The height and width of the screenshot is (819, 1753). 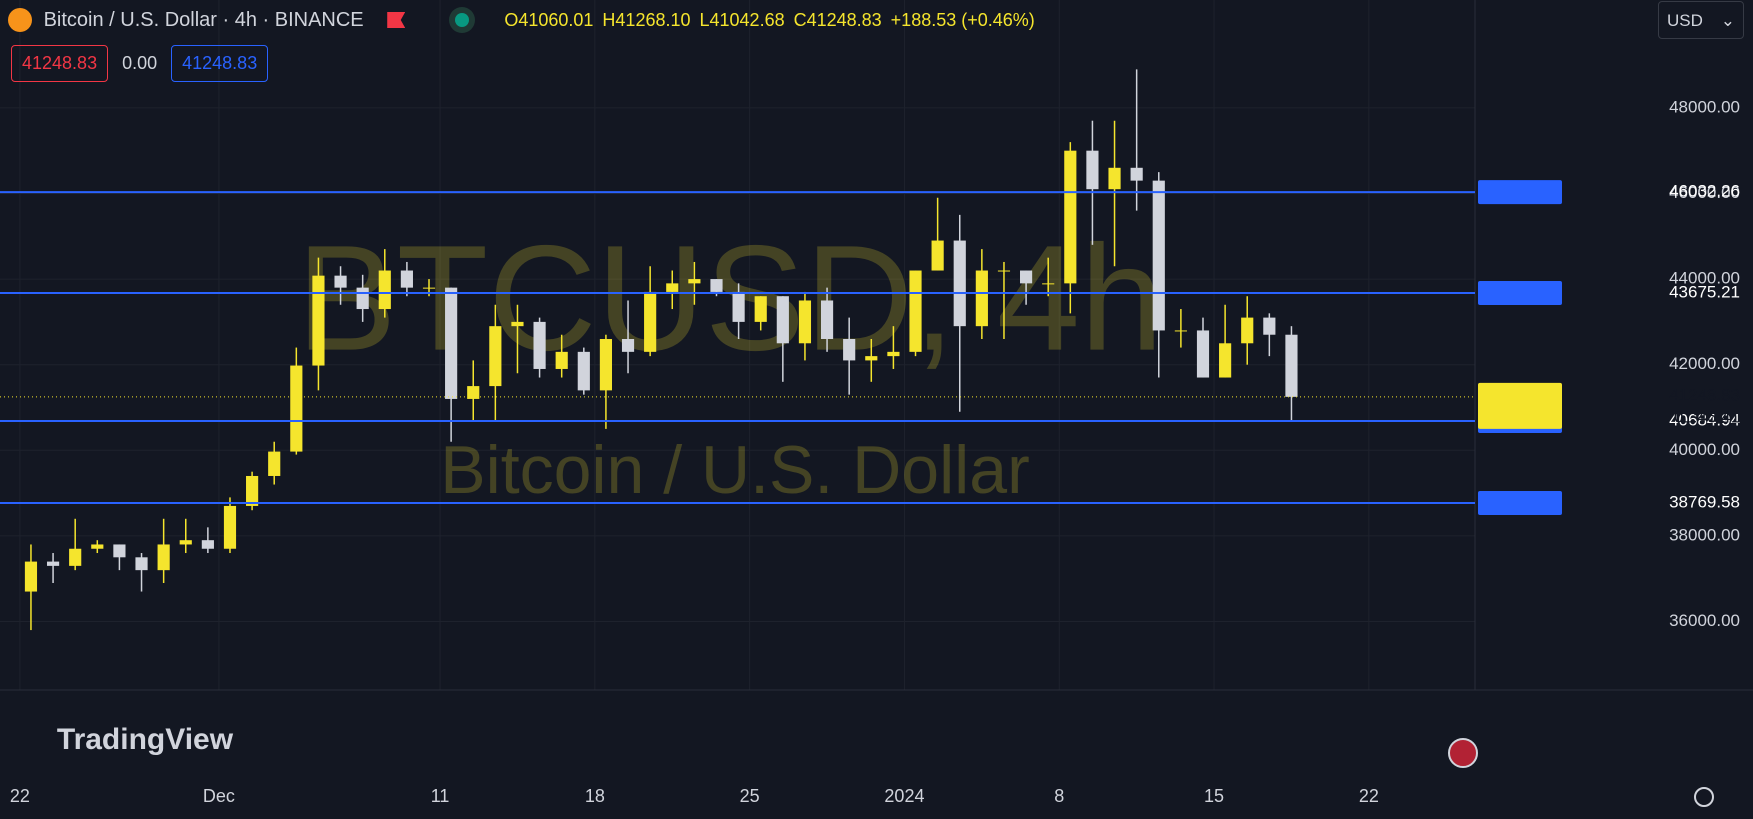 What do you see at coordinates (646, 19) in the screenshot?
I see `ohlc-item: H41268.10` at bounding box center [646, 19].